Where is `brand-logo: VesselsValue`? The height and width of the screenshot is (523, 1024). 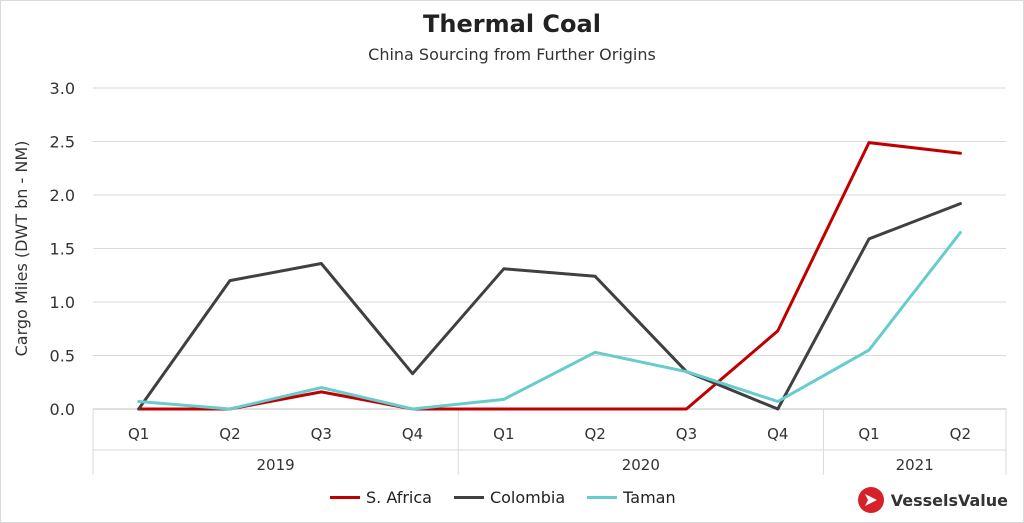
brand-logo: VesselsValue is located at coordinates (932, 500).